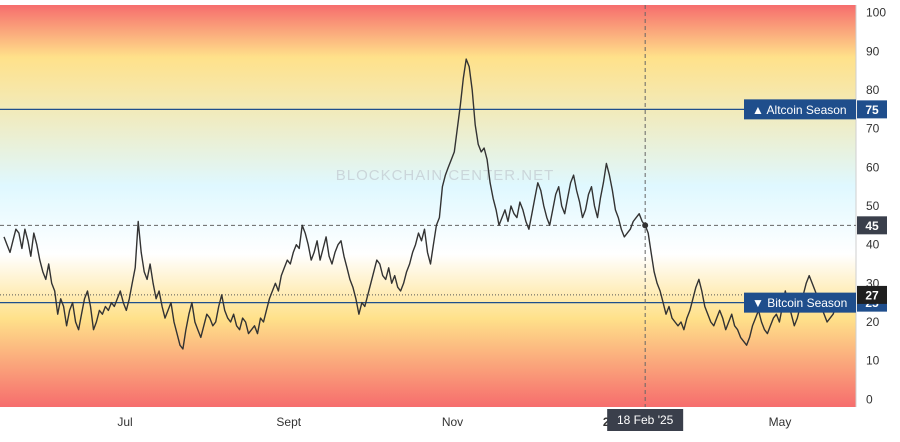 The image size is (900, 442). What do you see at coordinates (124, 422) in the screenshot?
I see `x-tick-label: Jul` at bounding box center [124, 422].